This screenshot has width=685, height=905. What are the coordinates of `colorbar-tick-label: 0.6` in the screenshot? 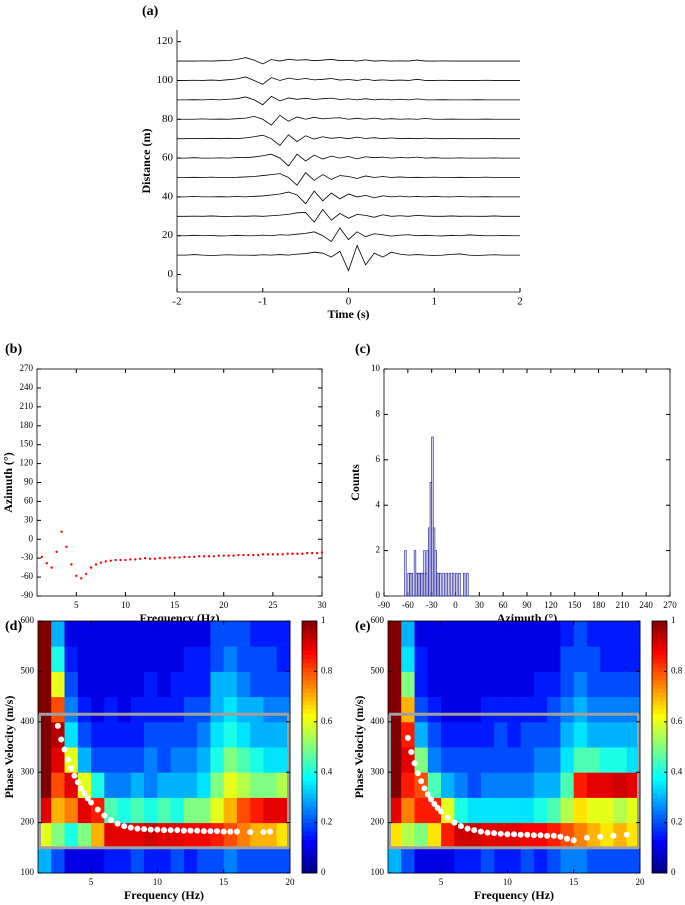 It's located at (327, 721).